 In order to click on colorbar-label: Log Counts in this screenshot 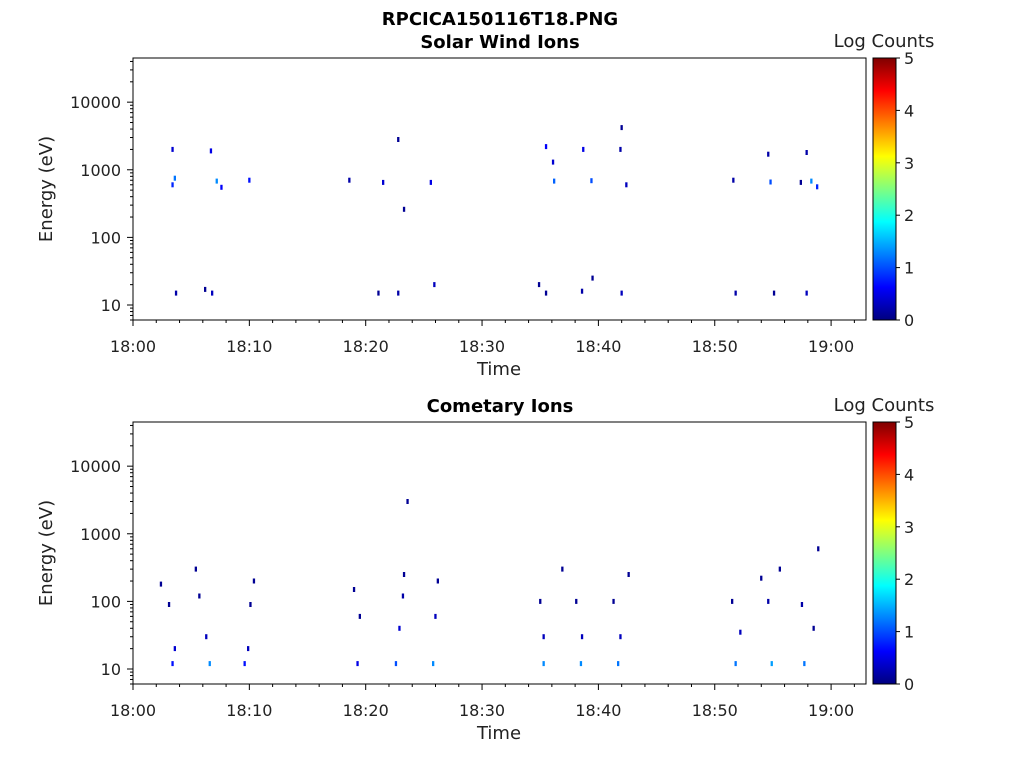, I will do `click(884, 405)`.